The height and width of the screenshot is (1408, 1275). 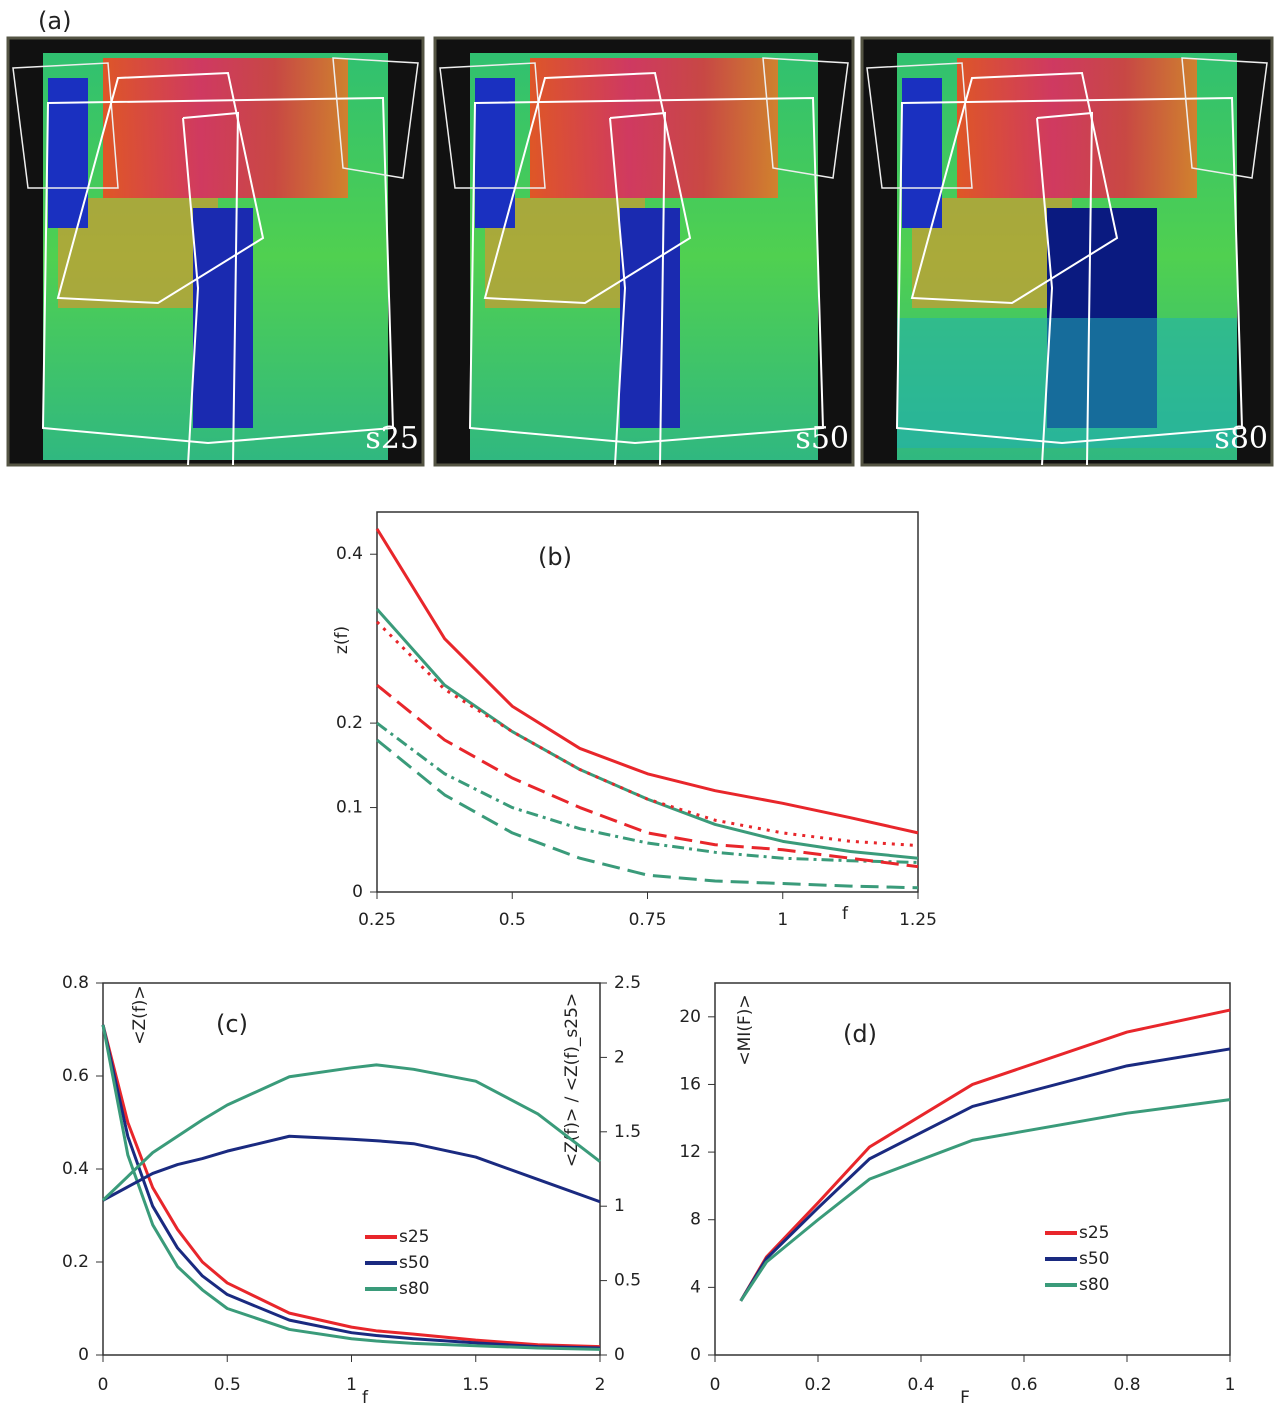 I want to click on y2-axis-label: <Z(f)> / <Z(f)_s25>, so click(x=572, y=1080).